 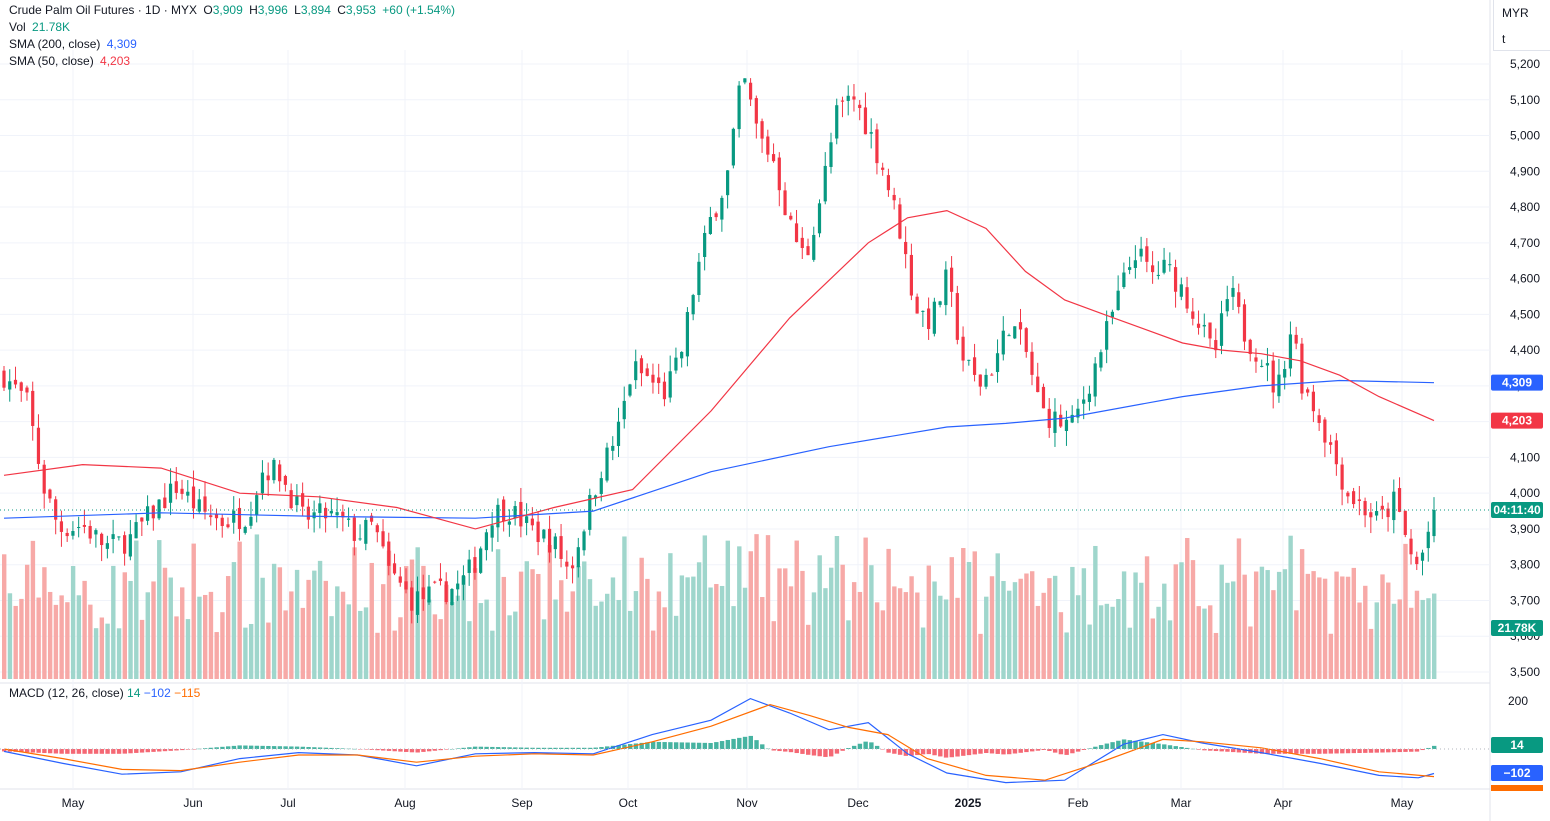 I want to click on volume-legend: Vol 21.78K, so click(x=233, y=27).